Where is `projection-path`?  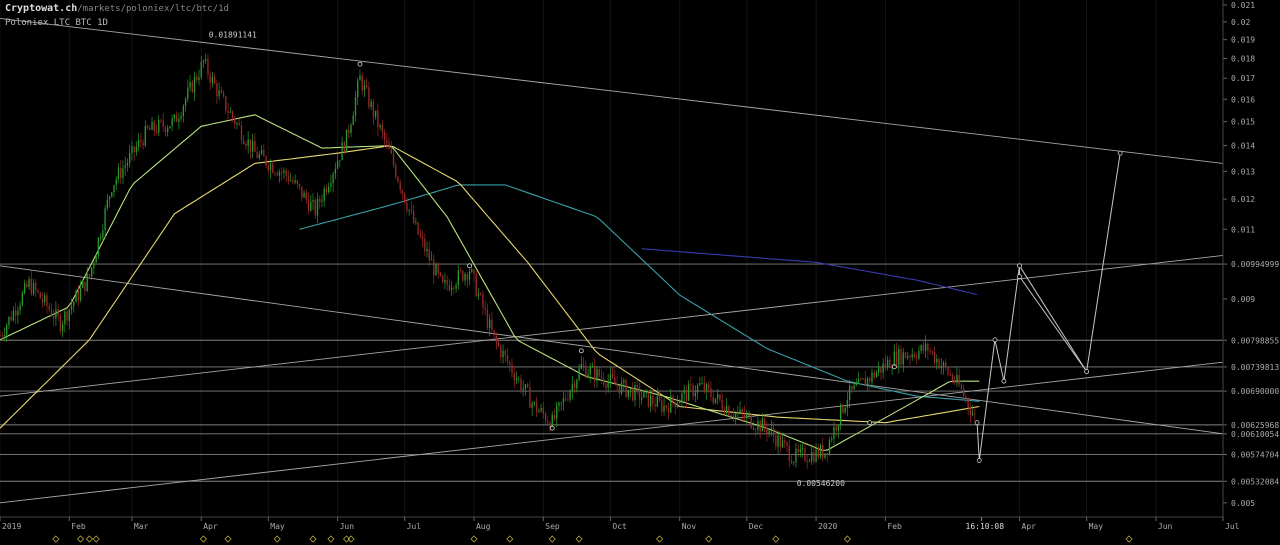
projection-path is located at coordinates (1048, 306).